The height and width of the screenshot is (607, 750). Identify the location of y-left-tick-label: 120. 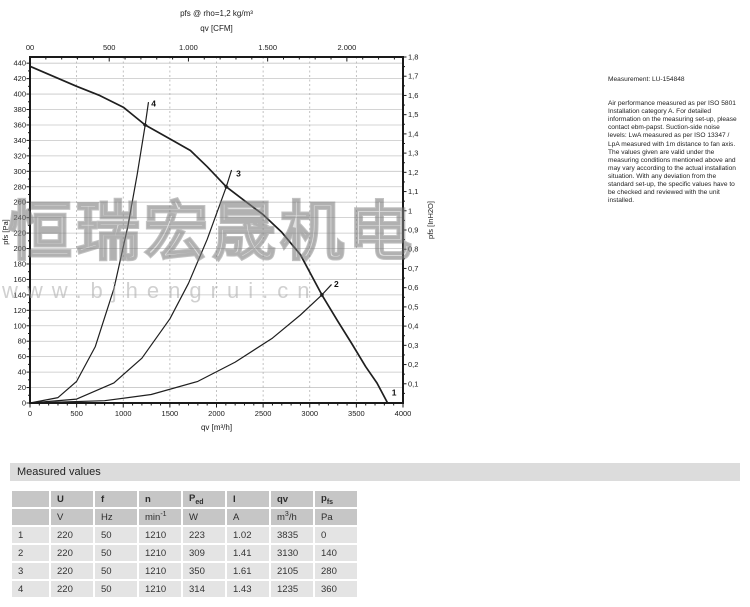
(19, 310).